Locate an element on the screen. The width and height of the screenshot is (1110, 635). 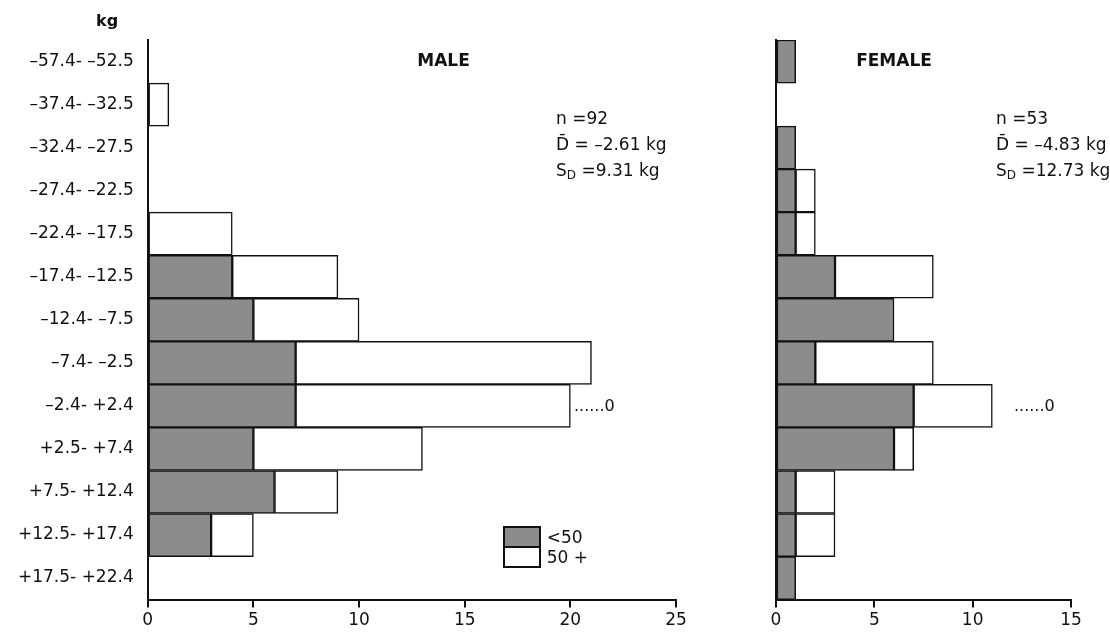
y-tick-label: +17.5- +22.4 is located at coordinates (76, 576).